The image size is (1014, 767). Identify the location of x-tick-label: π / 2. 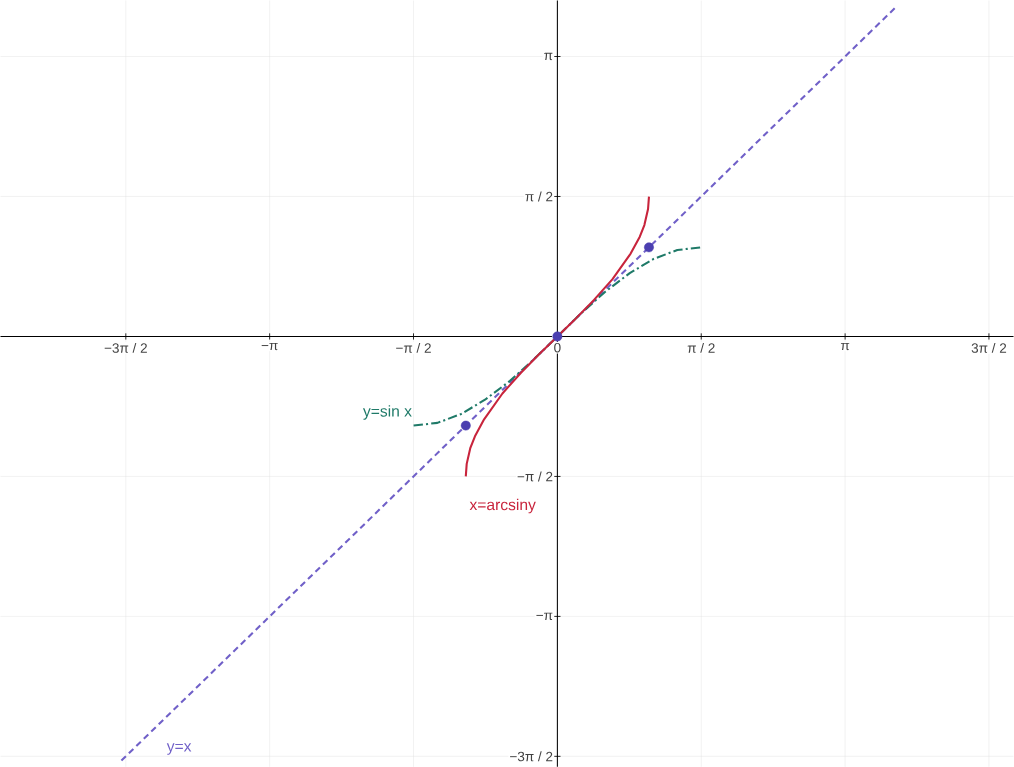
(701, 347).